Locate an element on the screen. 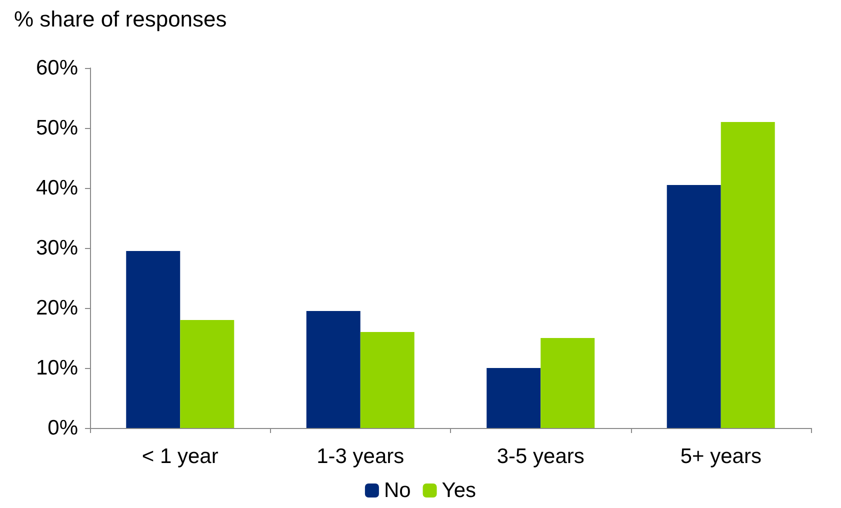 The height and width of the screenshot is (508, 841). y-axis-title: % share of responses is located at coordinates (120, 19).